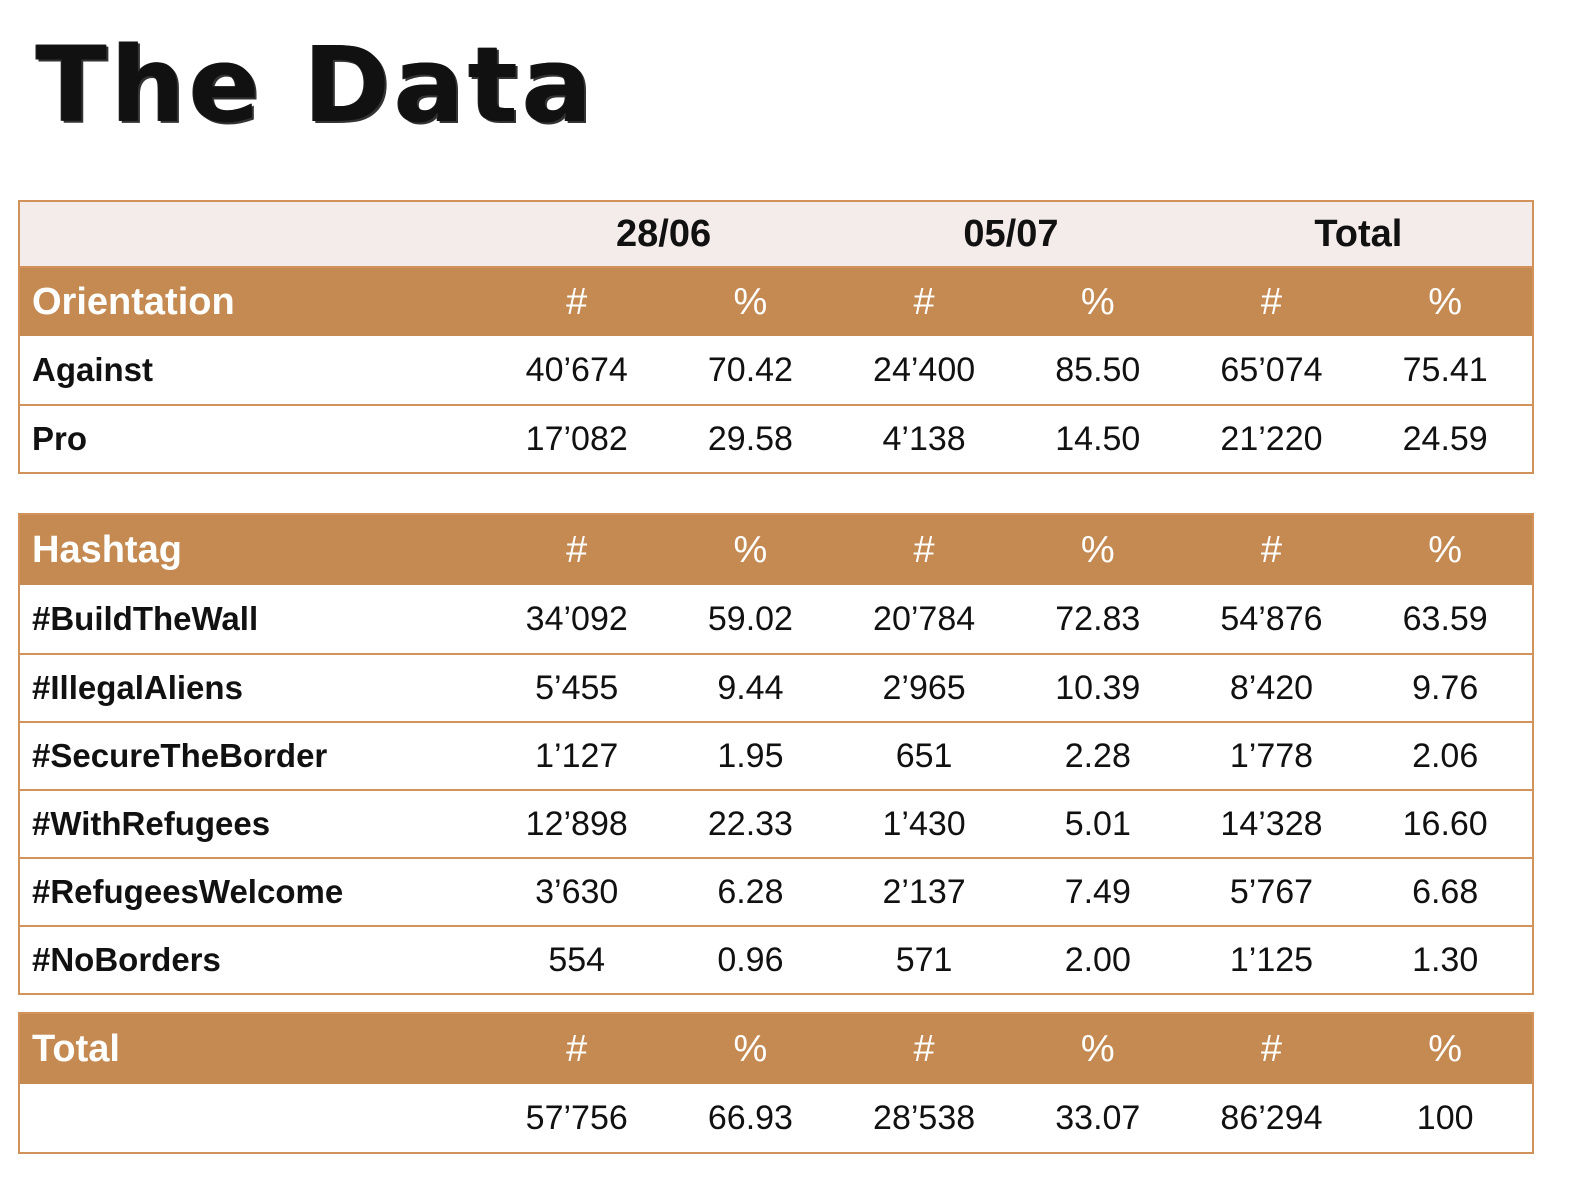 This screenshot has height=1197, width=1586. Describe the element at coordinates (924, 755) in the screenshot. I see `cell-value: 651` at that location.